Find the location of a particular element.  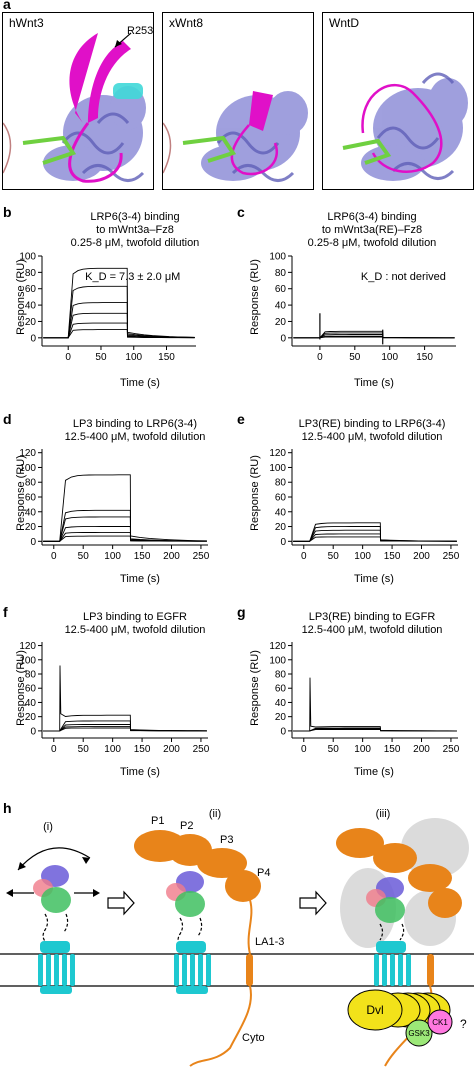

label-p3: P3 is located at coordinates (226, 840).